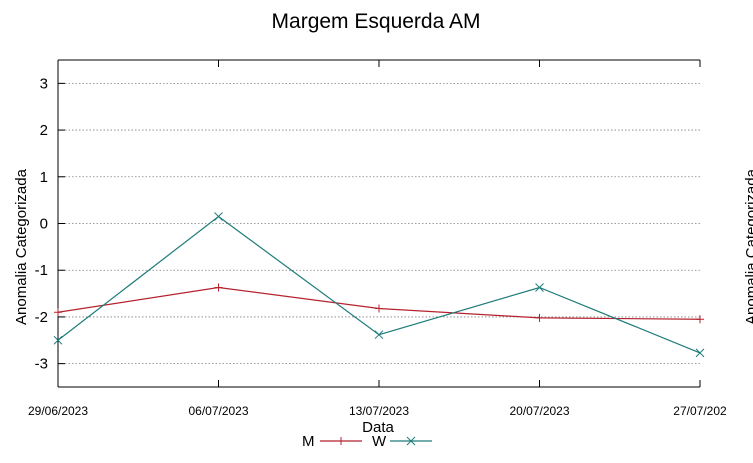 The width and height of the screenshot is (753, 463). I want to click on y-tick-label: -3, so click(41, 364).